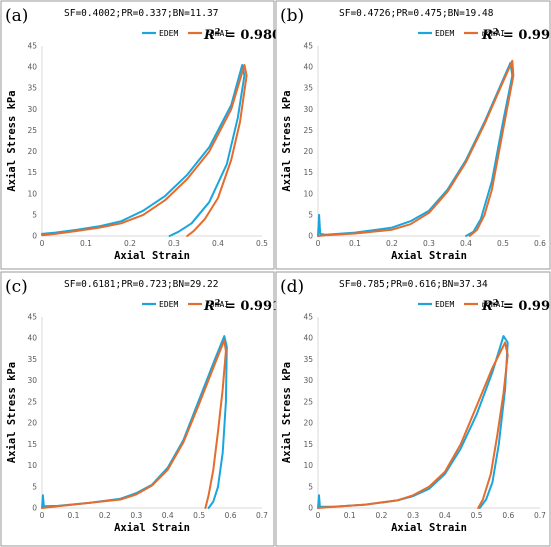  What do you see at coordinates (242, 34) in the screenshot?
I see `r2-annotation: R2 = 0.980` at bounding box center [242, 34].